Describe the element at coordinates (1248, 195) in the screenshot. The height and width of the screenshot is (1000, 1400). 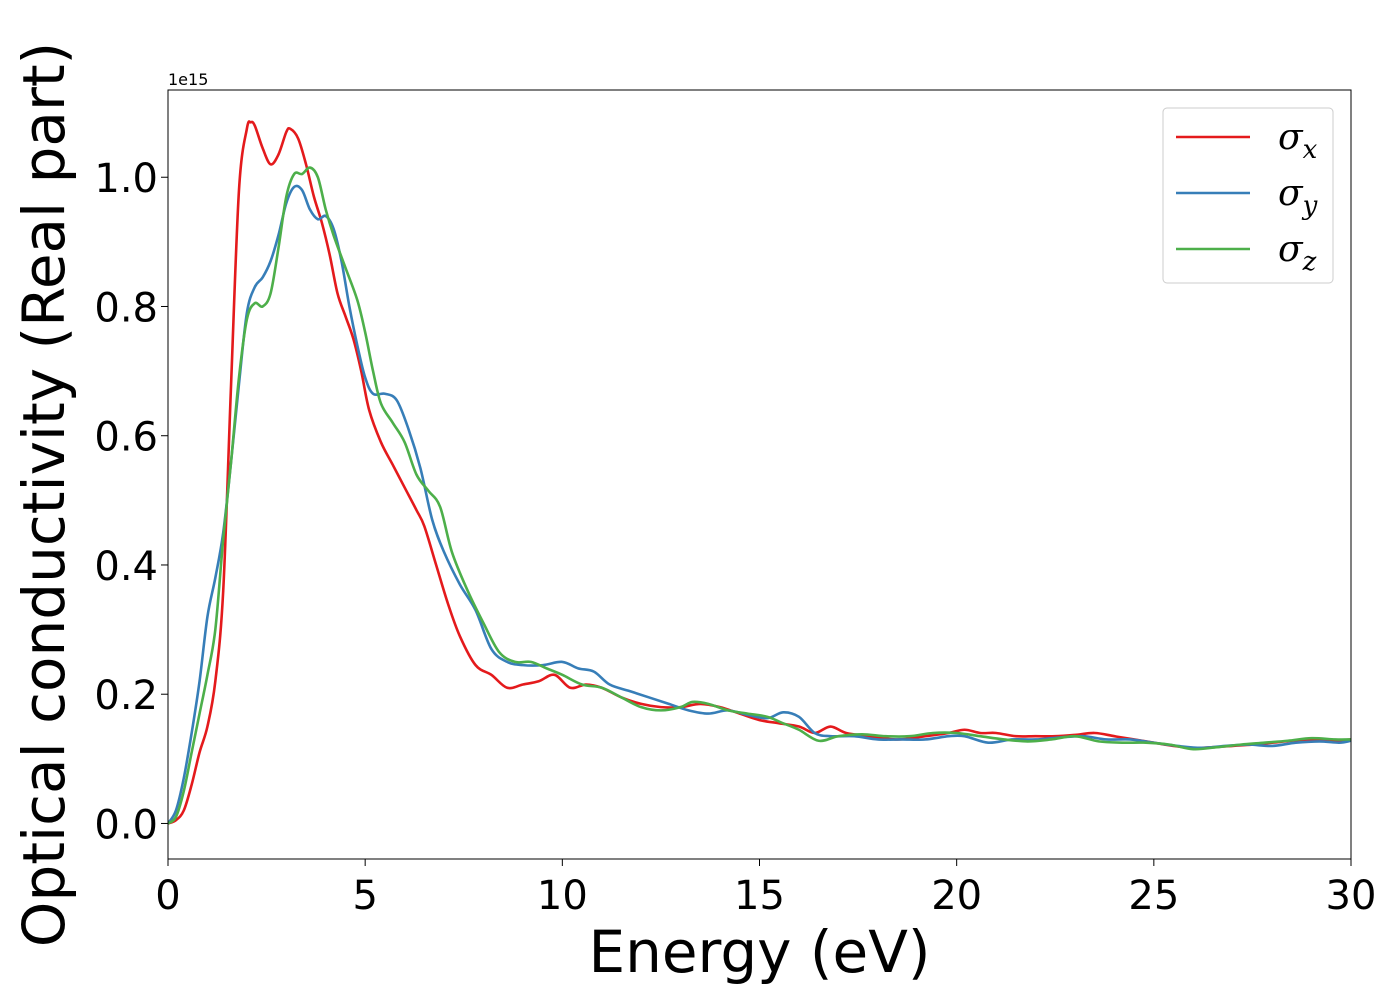
I see `legend-box` at that location.